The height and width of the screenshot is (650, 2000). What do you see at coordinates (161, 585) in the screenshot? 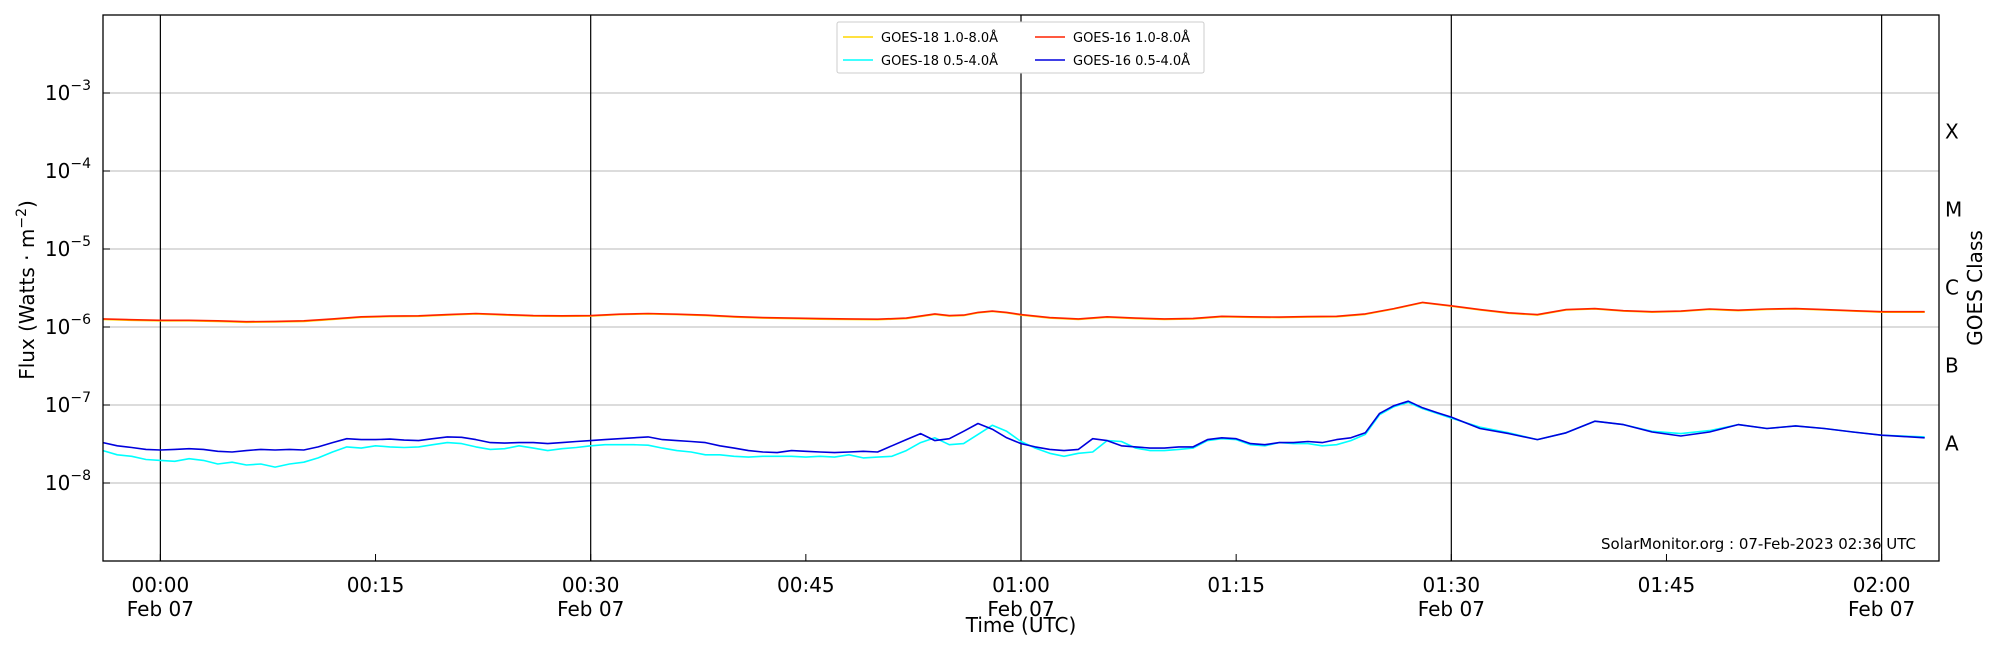
I see `x-tick-label-time: 00:00` at bounding box center [161, 585].